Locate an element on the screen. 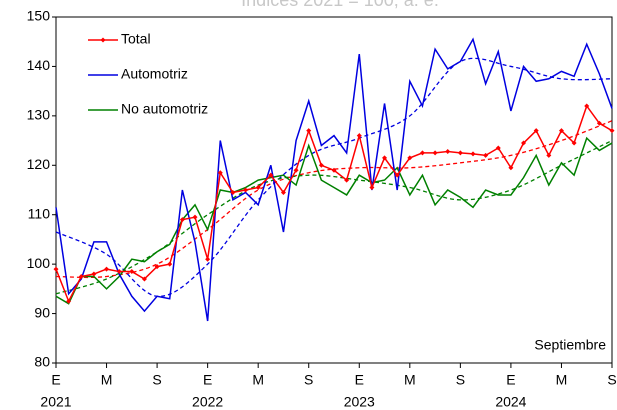  y-tick-label: 150 is located at coordinates (39, 16).